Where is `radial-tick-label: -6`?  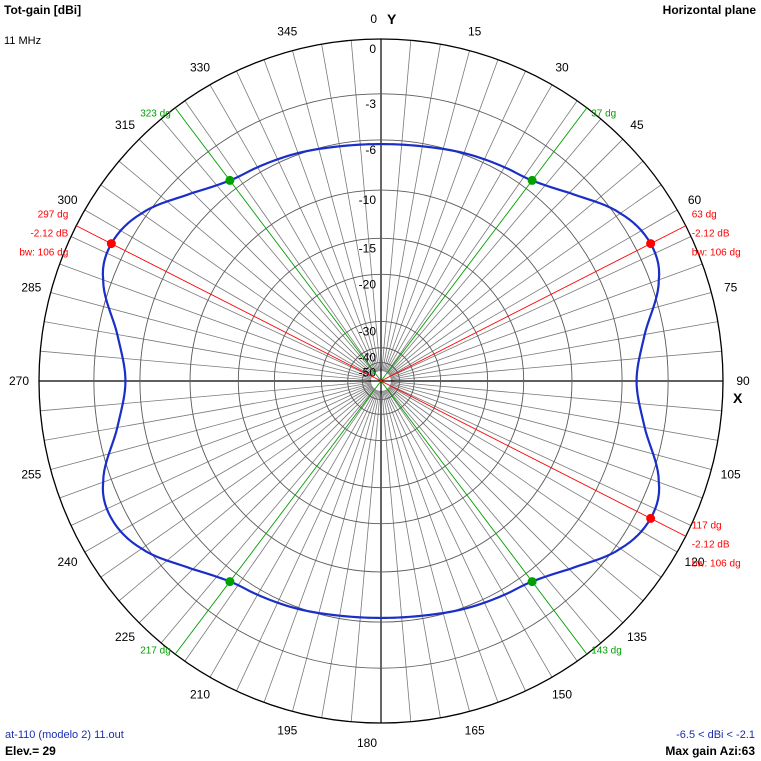
radial-tick-label: -6 is located at coordinates (370, 150).